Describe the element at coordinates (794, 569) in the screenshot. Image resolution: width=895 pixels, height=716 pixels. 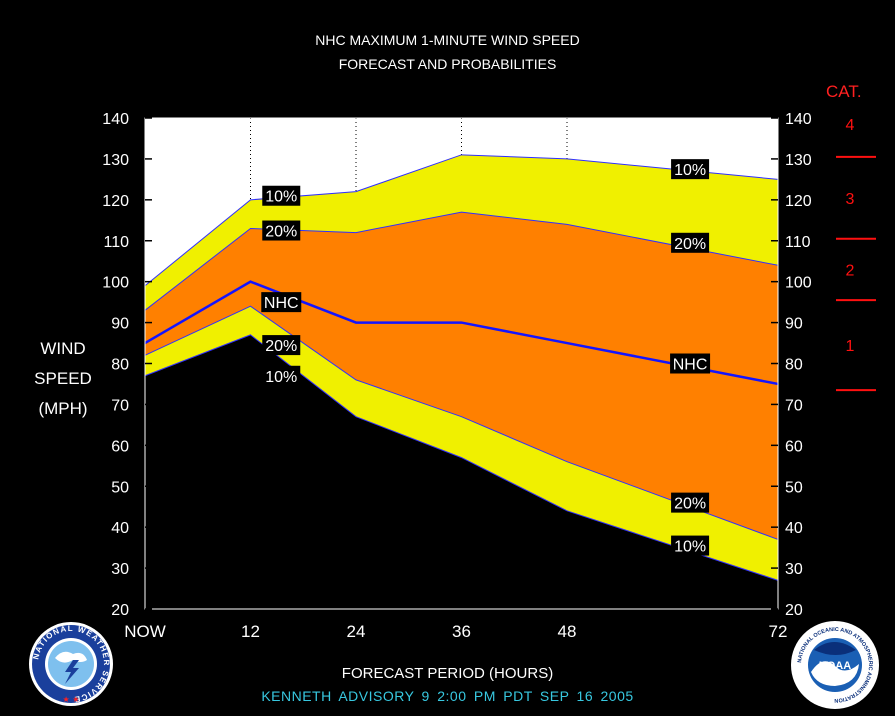
I see `y-tick-label-right: 30` at that location.